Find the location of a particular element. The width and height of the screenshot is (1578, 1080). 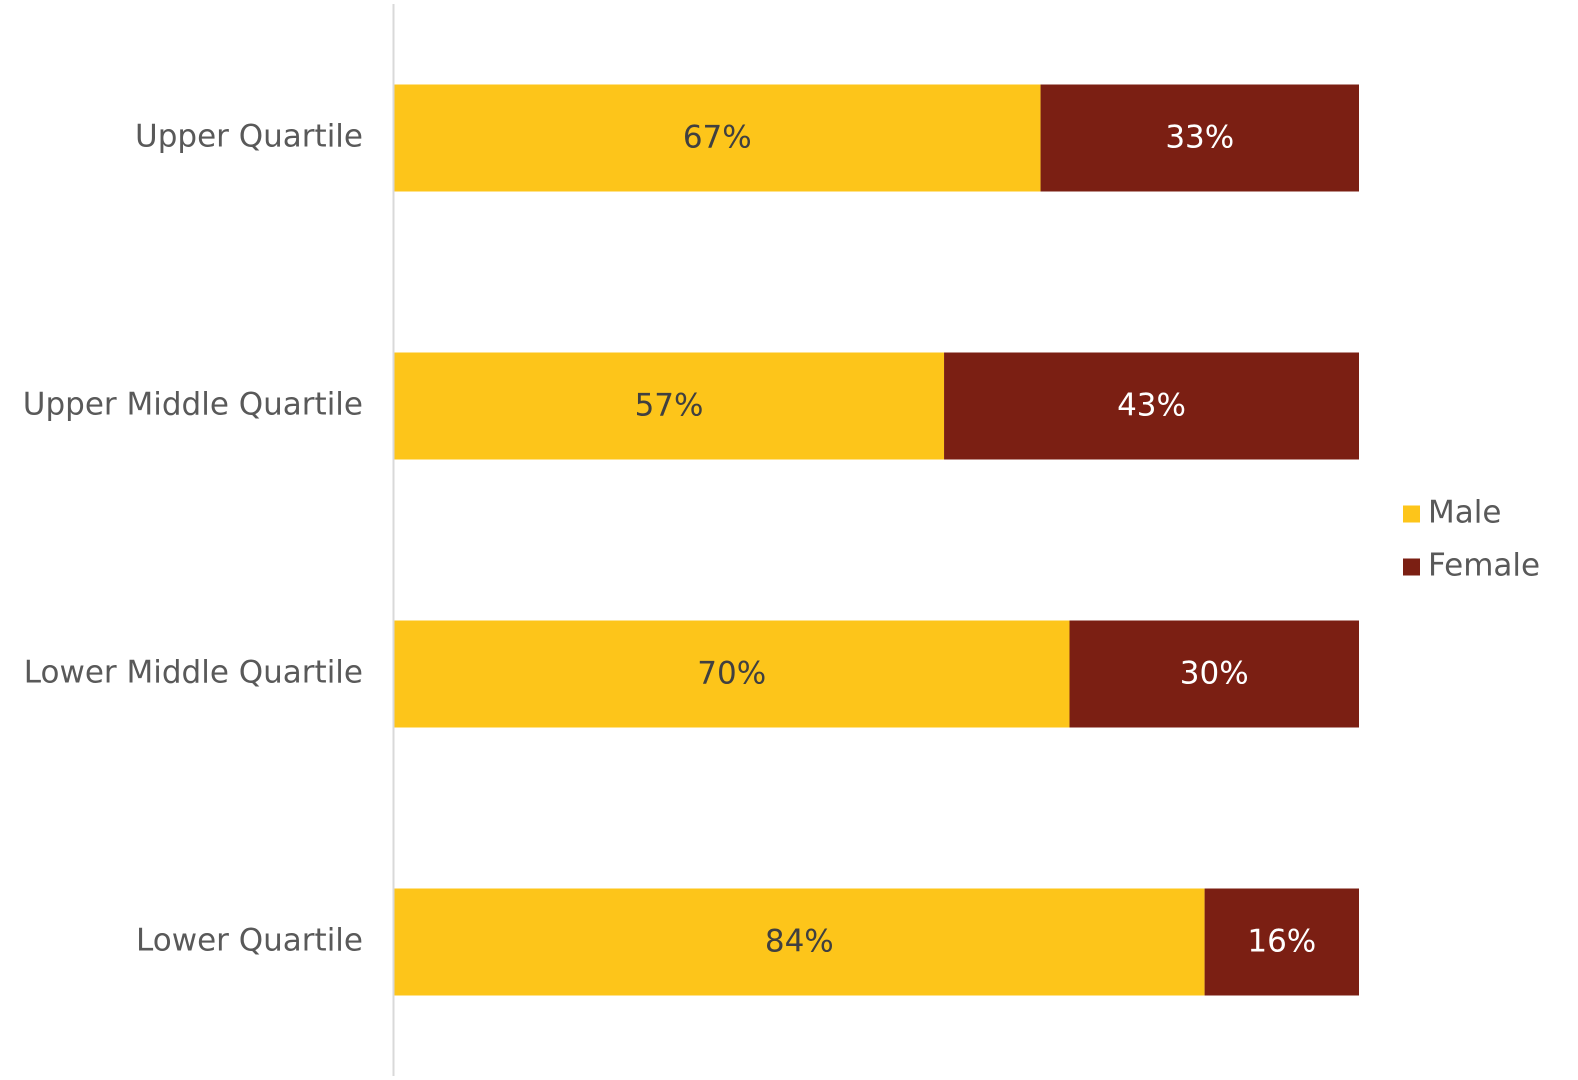

data-label-female-upper-quartile: 33% is located at coordinates (1199, 138).